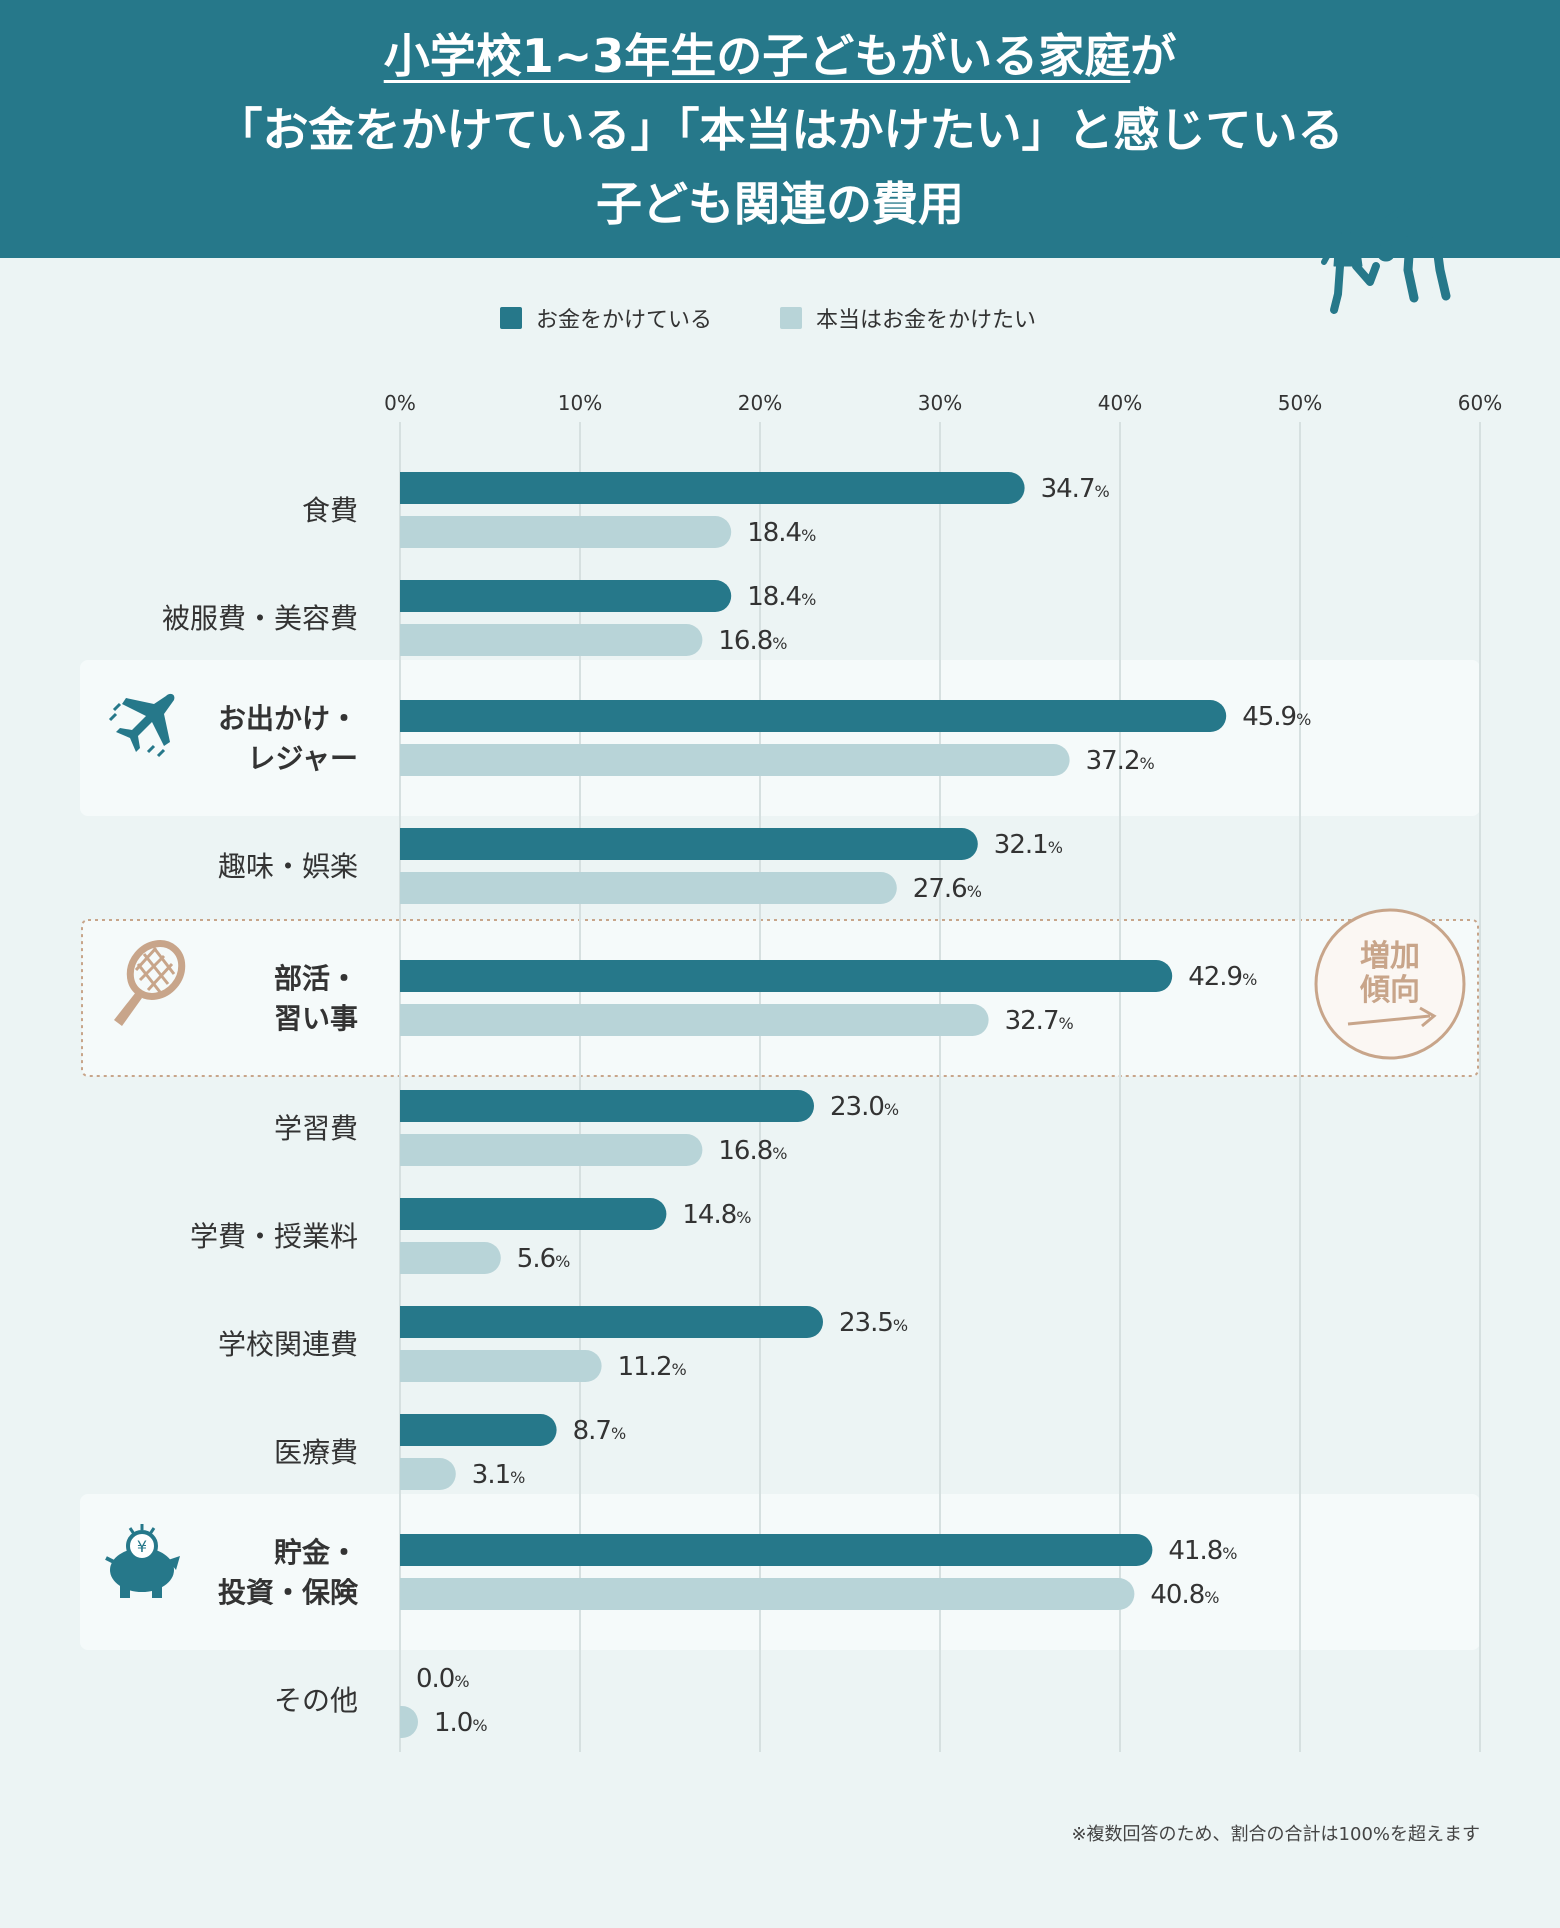  What do you see at coordinates (1153, 56) in the screenshot?
I see `title-line-1-rest: が` at bounding box center [1153, 56].